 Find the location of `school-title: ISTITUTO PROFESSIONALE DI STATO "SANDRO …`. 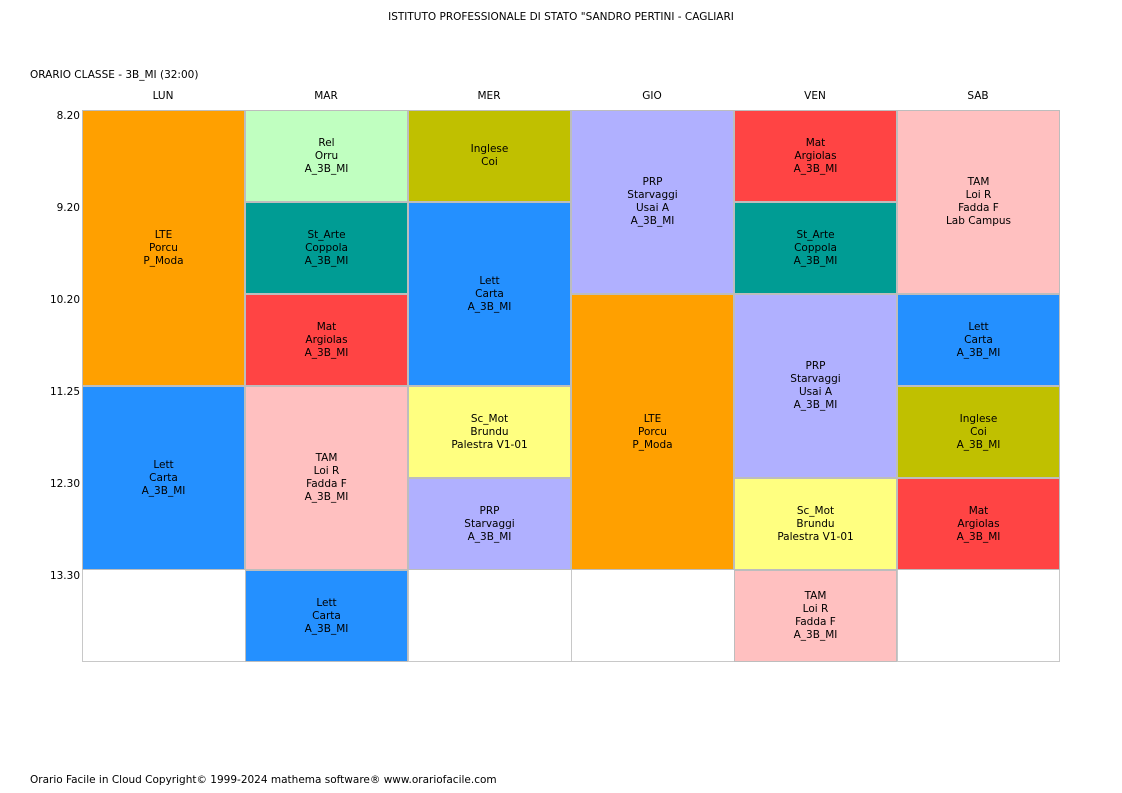

school-title: ISTITUTO PROFESSIONALE DI STATO "SANDRO … is located at coordinates (561, 17).